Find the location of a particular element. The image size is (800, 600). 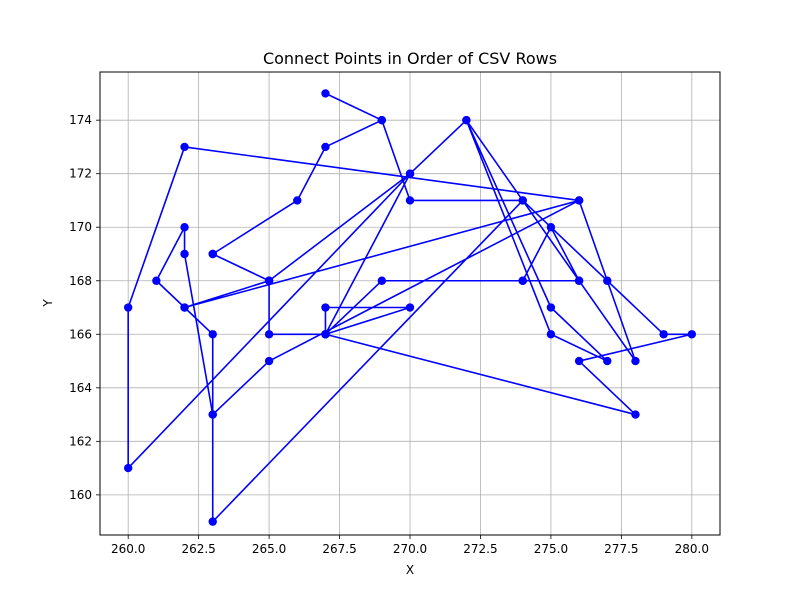

chart-title: Connect Points in Order of CSV Rows is located at coordinates (410, 58).